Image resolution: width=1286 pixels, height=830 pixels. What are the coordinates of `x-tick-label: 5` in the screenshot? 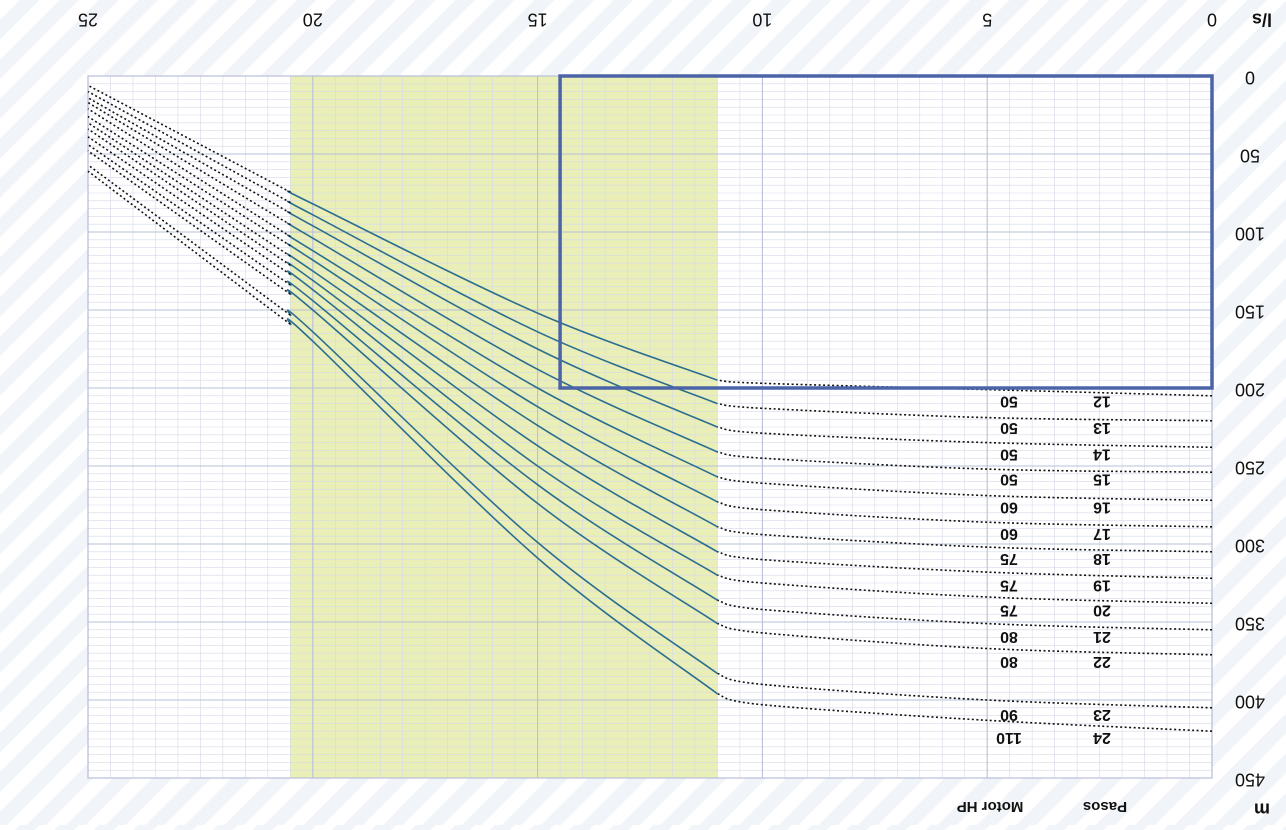 It's located at (987, 19).